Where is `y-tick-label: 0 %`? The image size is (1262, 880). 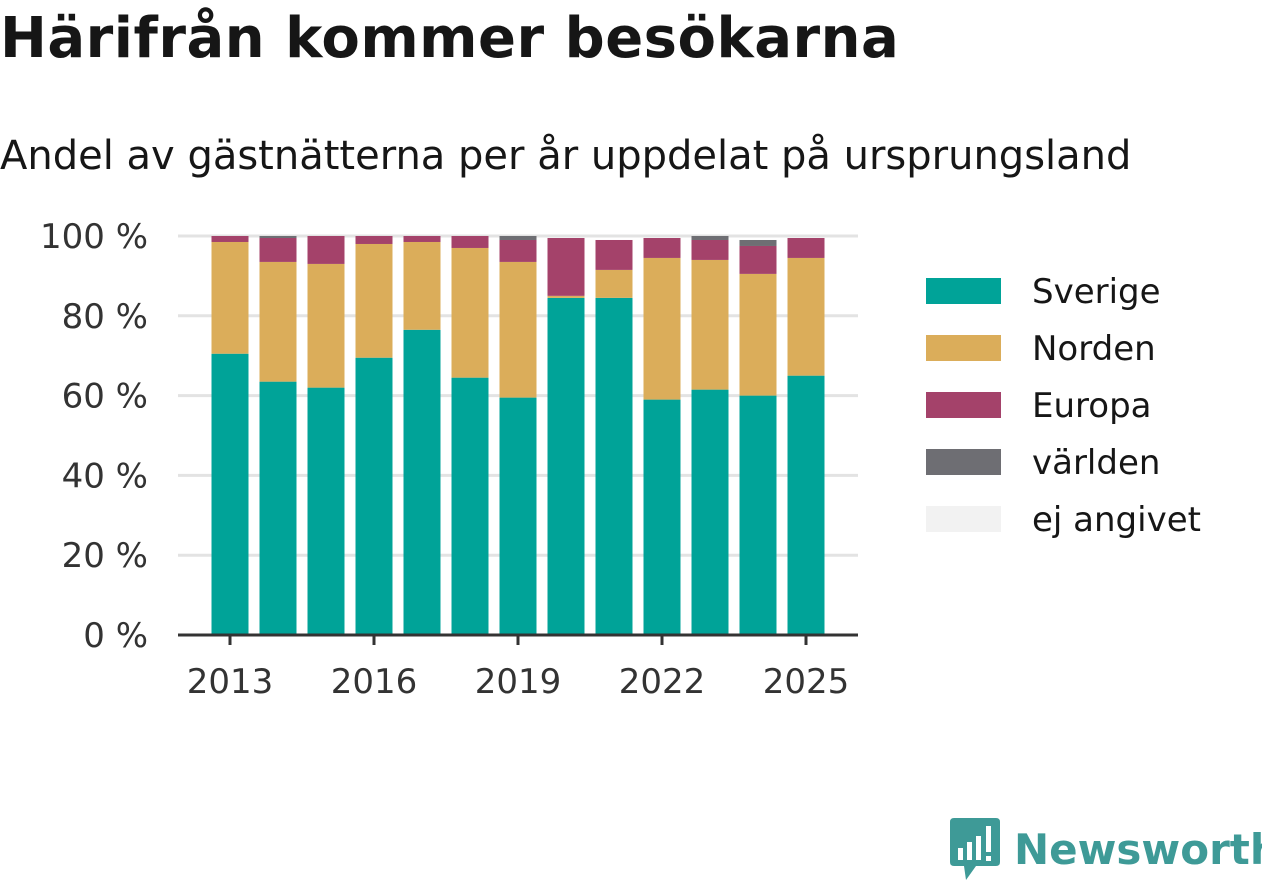 y-tick-label: 0 % is located at coordinates (115, 636).